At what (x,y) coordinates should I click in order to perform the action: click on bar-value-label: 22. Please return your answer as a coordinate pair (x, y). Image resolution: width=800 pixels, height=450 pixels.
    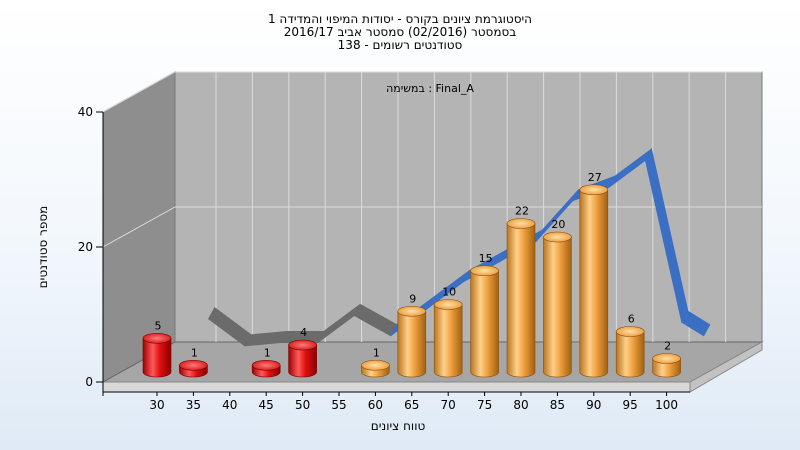
    Looking at the image, I should click on (522, 211).